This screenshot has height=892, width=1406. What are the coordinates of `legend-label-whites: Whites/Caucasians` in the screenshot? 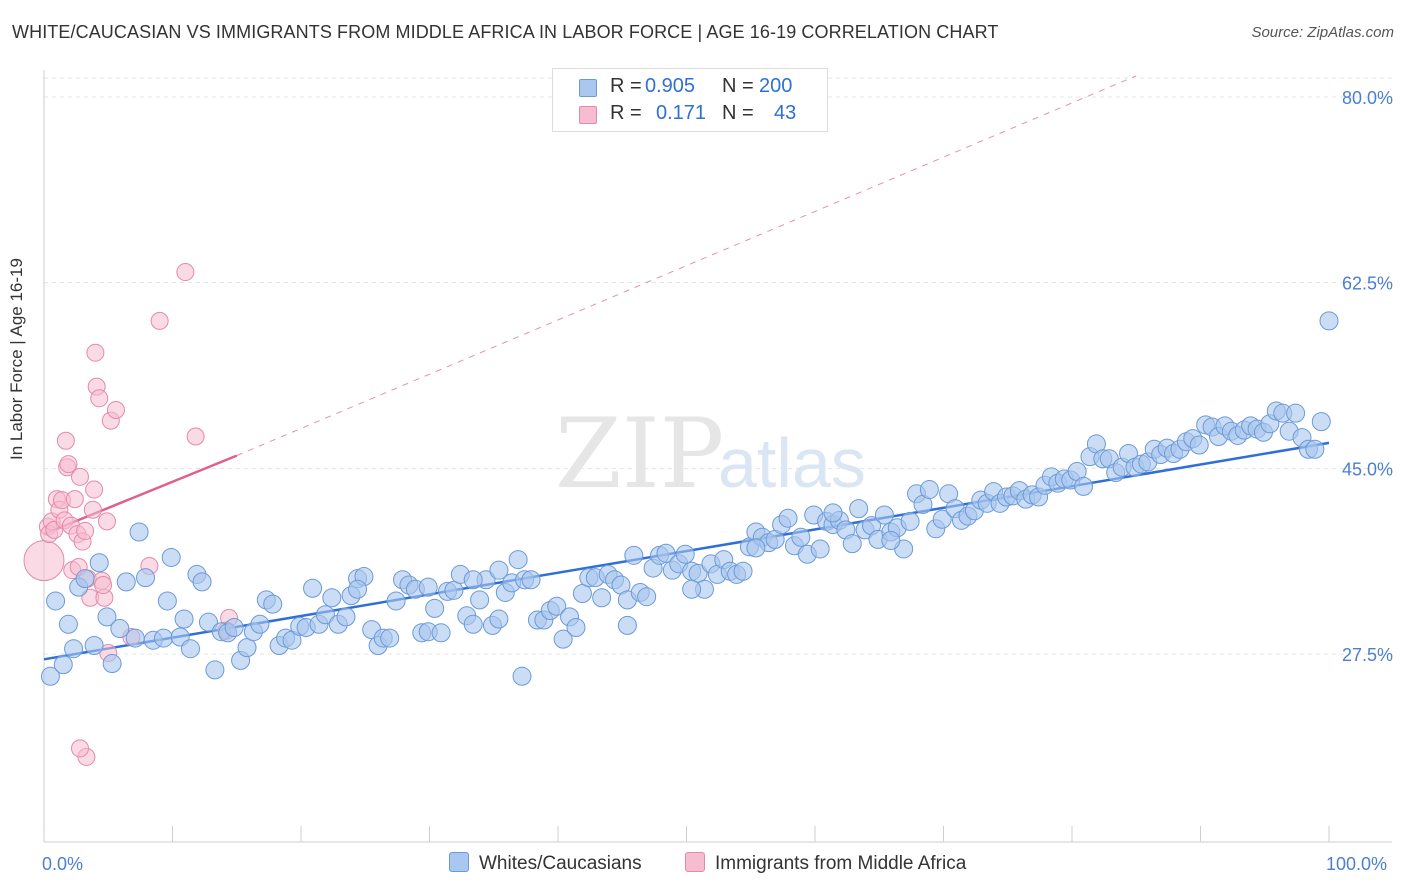 It's located at (560, 863).